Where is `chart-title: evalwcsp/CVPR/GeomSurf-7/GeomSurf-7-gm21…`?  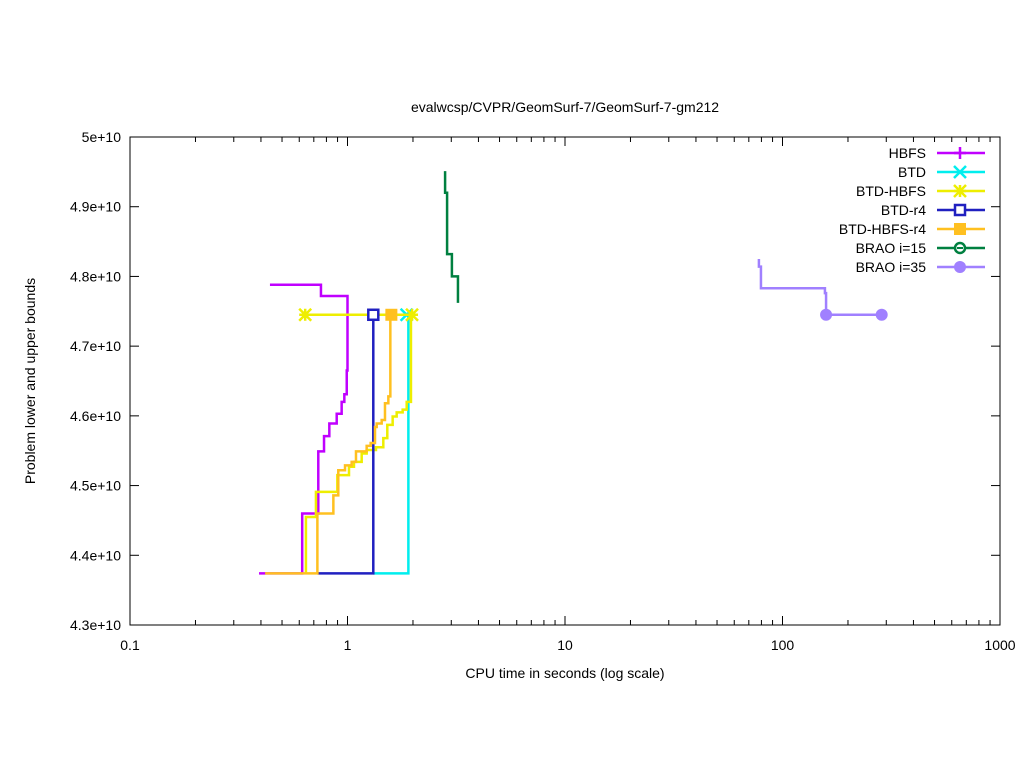 chart-title: evalwcsp/CVPR/GeomSurf-7/GeomSurf-7-gm21… is located at coordinates (565, 107).